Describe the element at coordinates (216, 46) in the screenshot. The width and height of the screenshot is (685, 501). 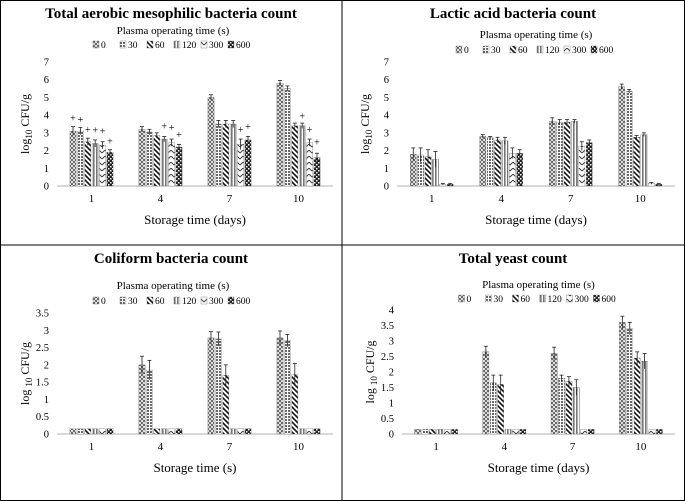
I see `legend-label-300: 300` at that location.